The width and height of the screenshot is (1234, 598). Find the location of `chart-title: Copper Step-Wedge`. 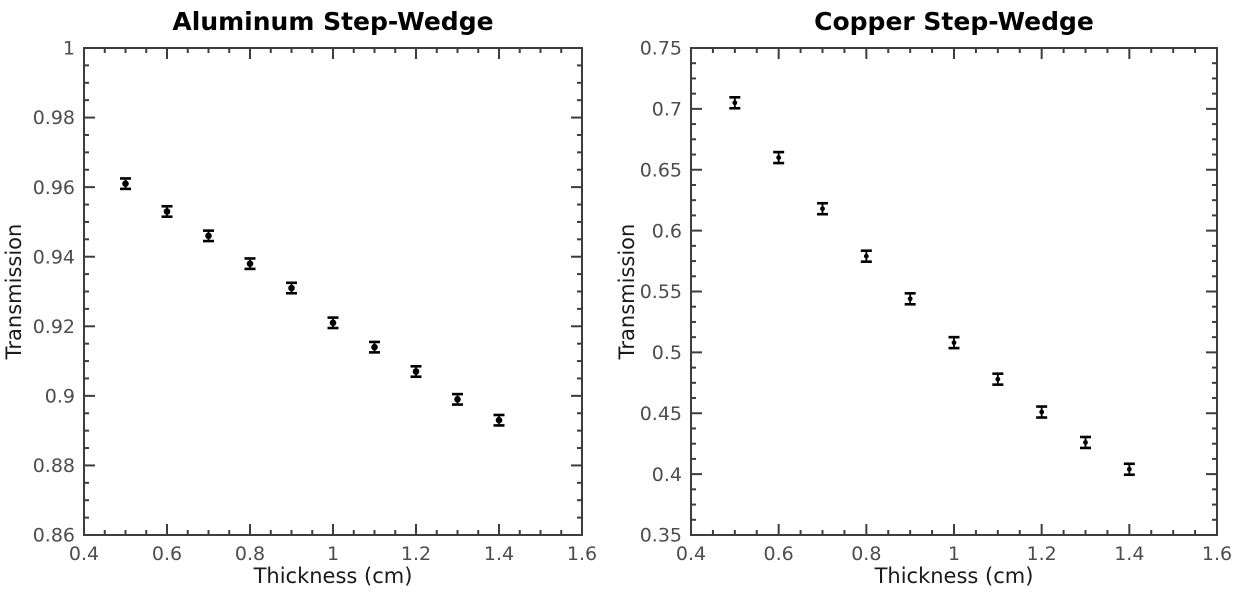

chart-title: Copper Step-Wedge is located at coordinates (954, 21).